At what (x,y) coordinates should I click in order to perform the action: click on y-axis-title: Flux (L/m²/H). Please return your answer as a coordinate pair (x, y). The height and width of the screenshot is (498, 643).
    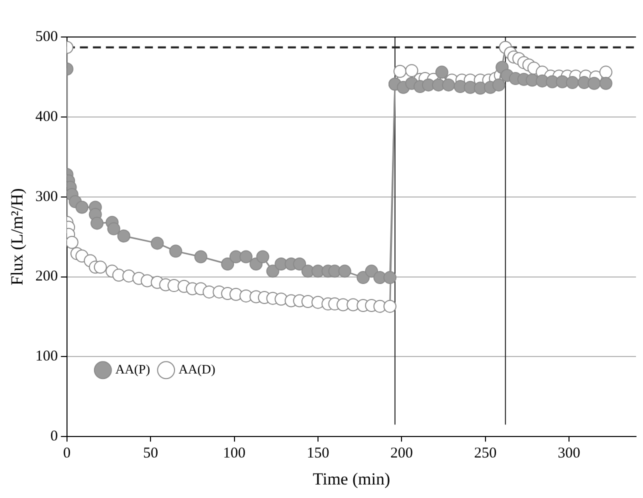
    Looking at the image, I should click on (17, 237).